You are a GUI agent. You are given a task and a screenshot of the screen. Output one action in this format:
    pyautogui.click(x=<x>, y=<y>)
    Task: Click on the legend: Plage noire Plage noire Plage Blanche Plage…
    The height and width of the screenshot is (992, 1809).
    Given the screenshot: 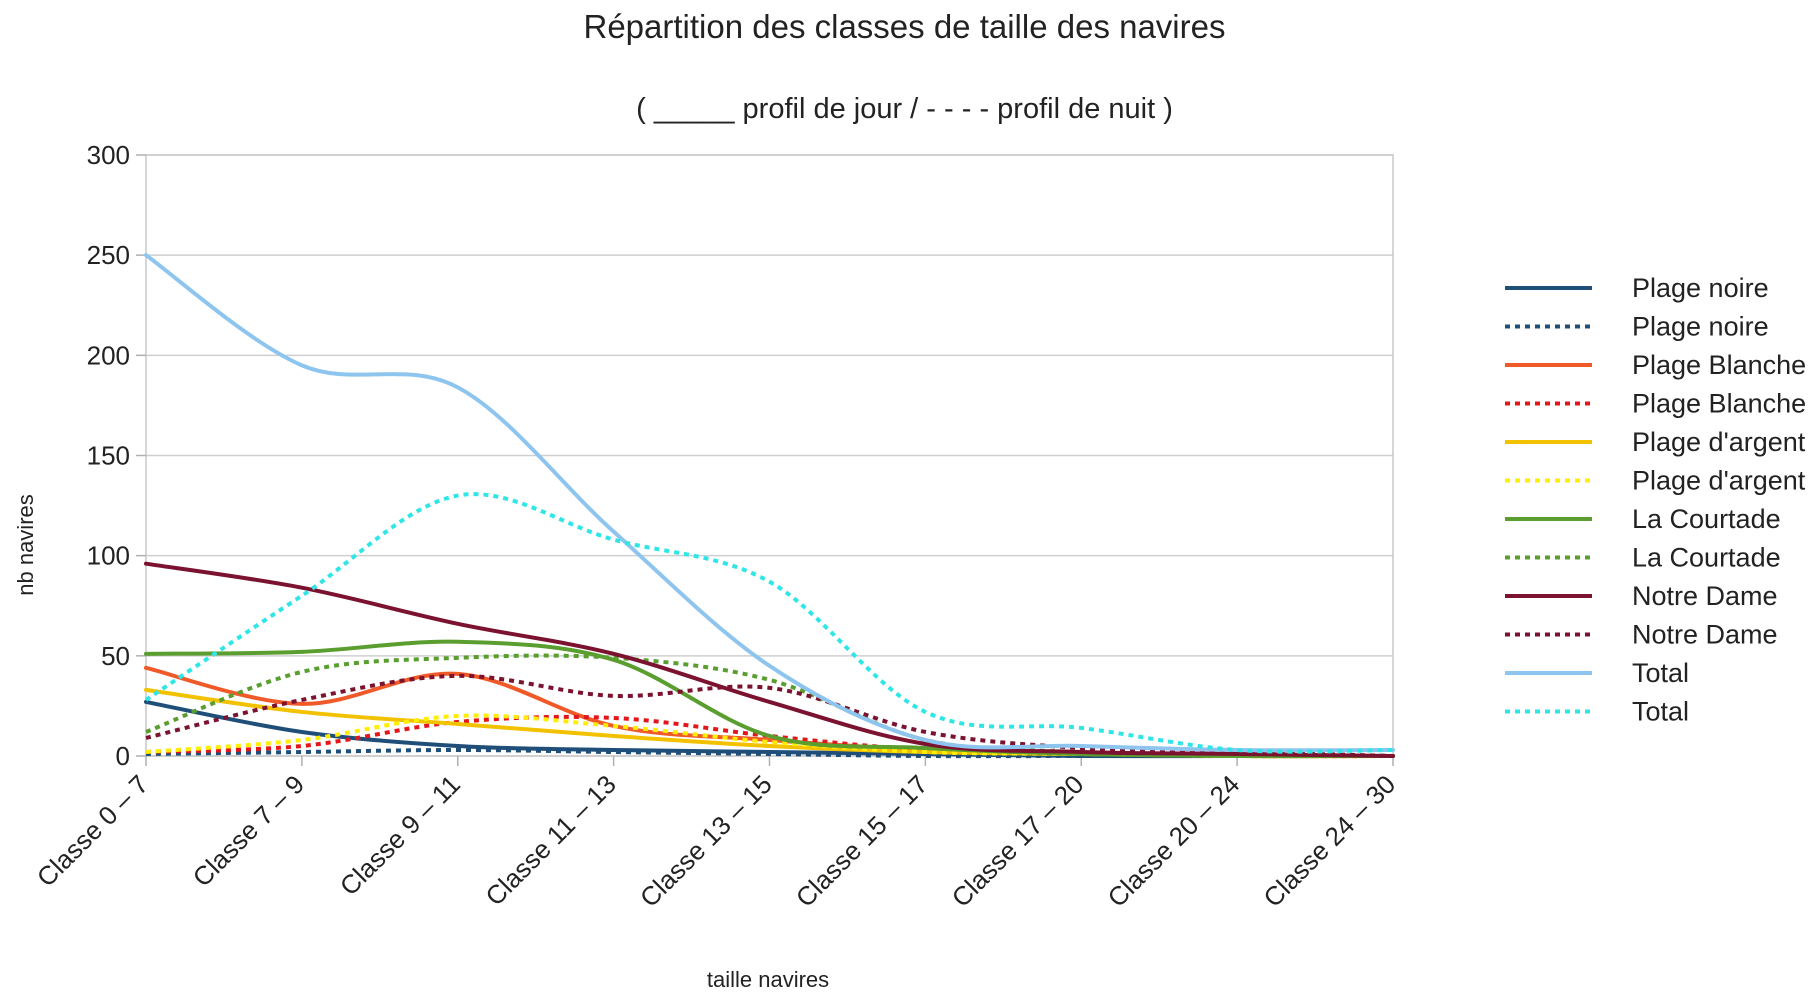 What is the action you would take?
    pyautogui.click(x=1655, y=500)
    